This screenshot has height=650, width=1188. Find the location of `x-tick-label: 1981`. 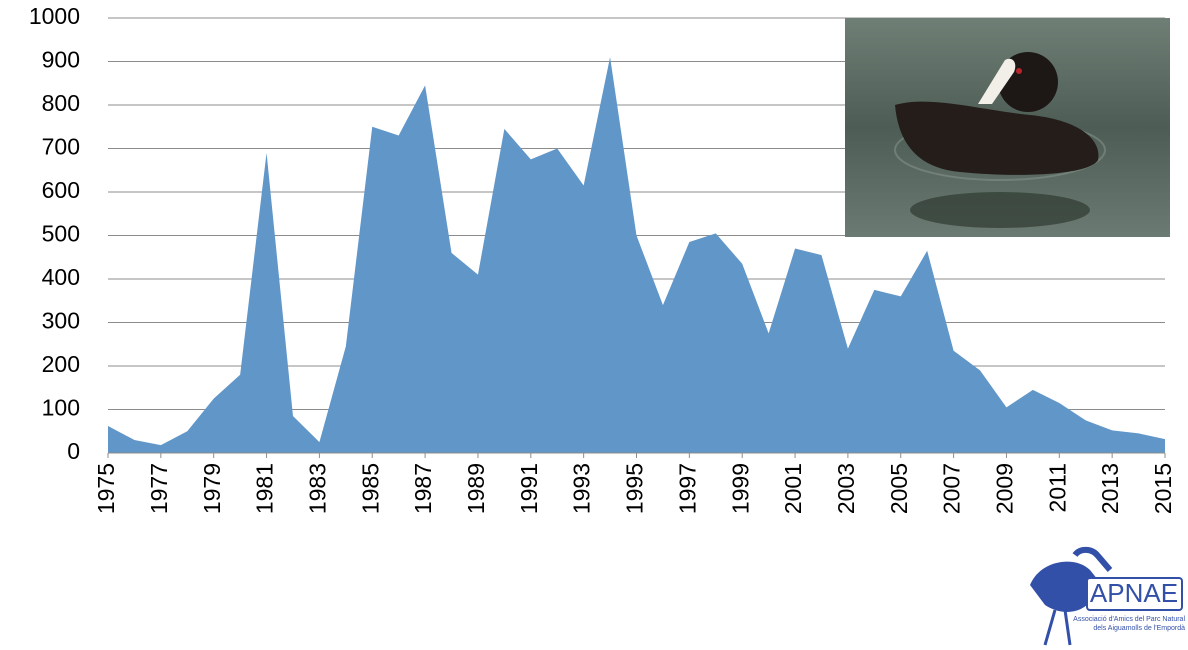

x-tick-label: 1981 is located at coordinates (265, 488).